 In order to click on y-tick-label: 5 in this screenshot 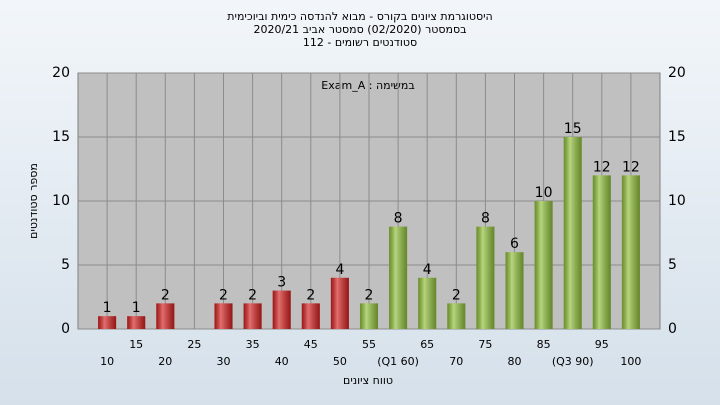, I will do `click(65, 265)`.